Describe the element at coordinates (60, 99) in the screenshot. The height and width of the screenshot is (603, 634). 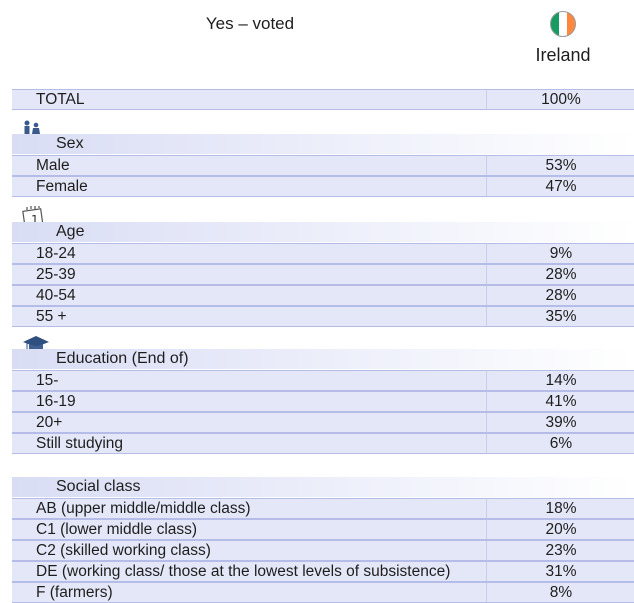
I see `row-label: TOTAL` at that location.